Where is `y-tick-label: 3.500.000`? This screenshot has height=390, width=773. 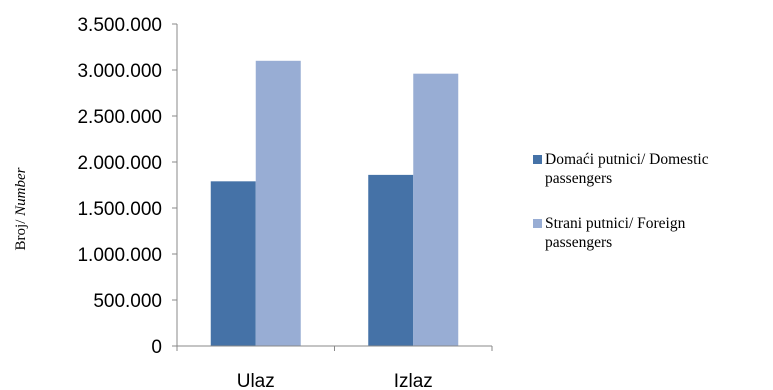 y-tick-label: 3.500.000 is located at coordinates (119, 25).